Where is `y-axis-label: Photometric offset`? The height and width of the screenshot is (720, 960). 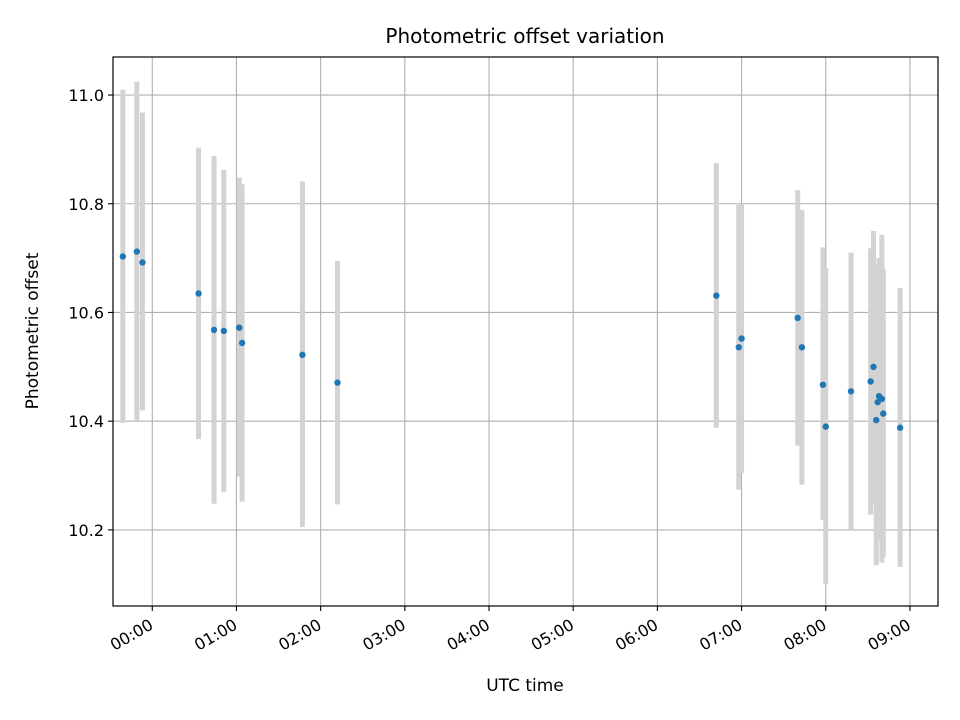 y-axis-label: Photometric offset is located at coordinates (33, 330).